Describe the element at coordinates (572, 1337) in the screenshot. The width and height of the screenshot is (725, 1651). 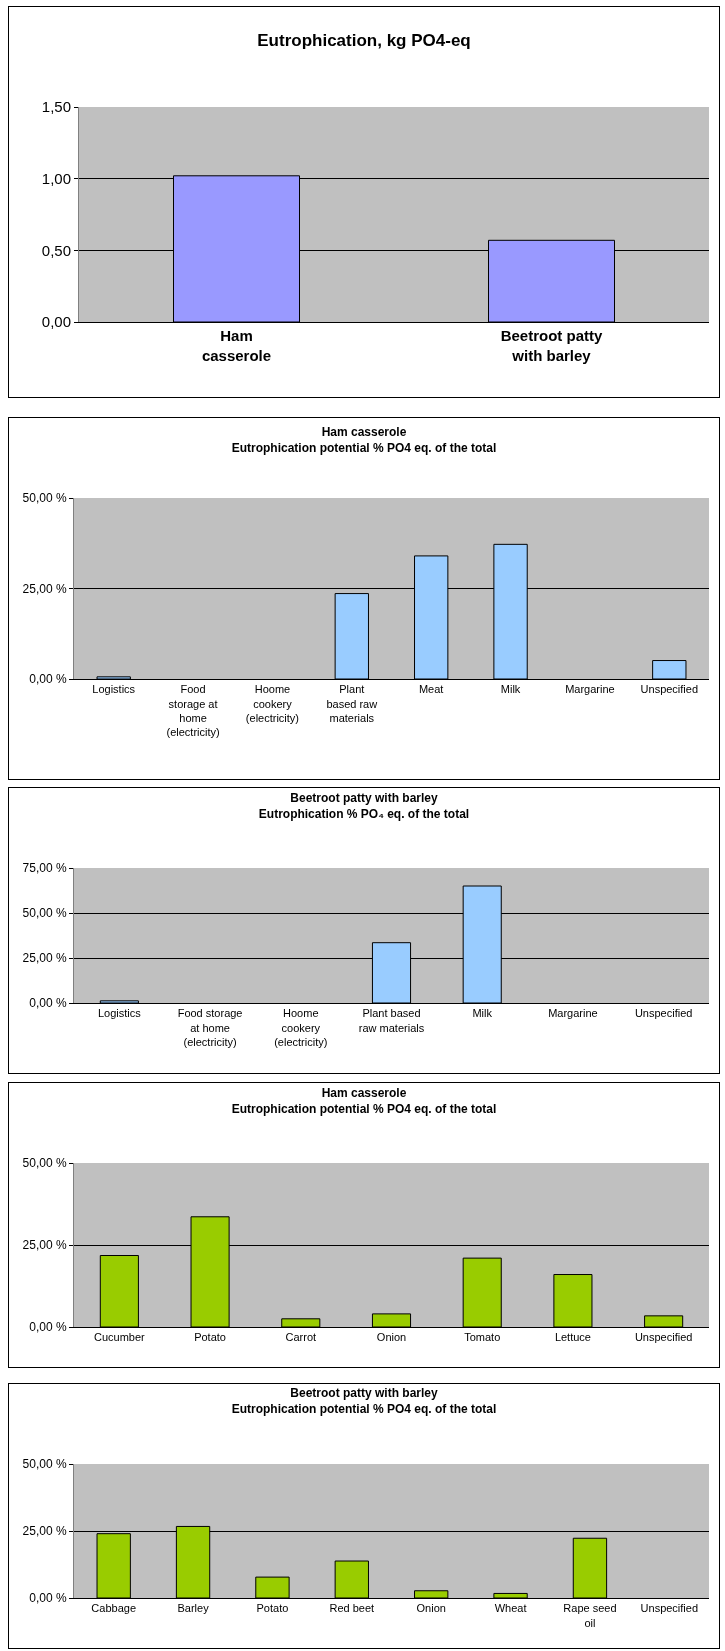
I see `x-tick-label: Lettuce` at that location.